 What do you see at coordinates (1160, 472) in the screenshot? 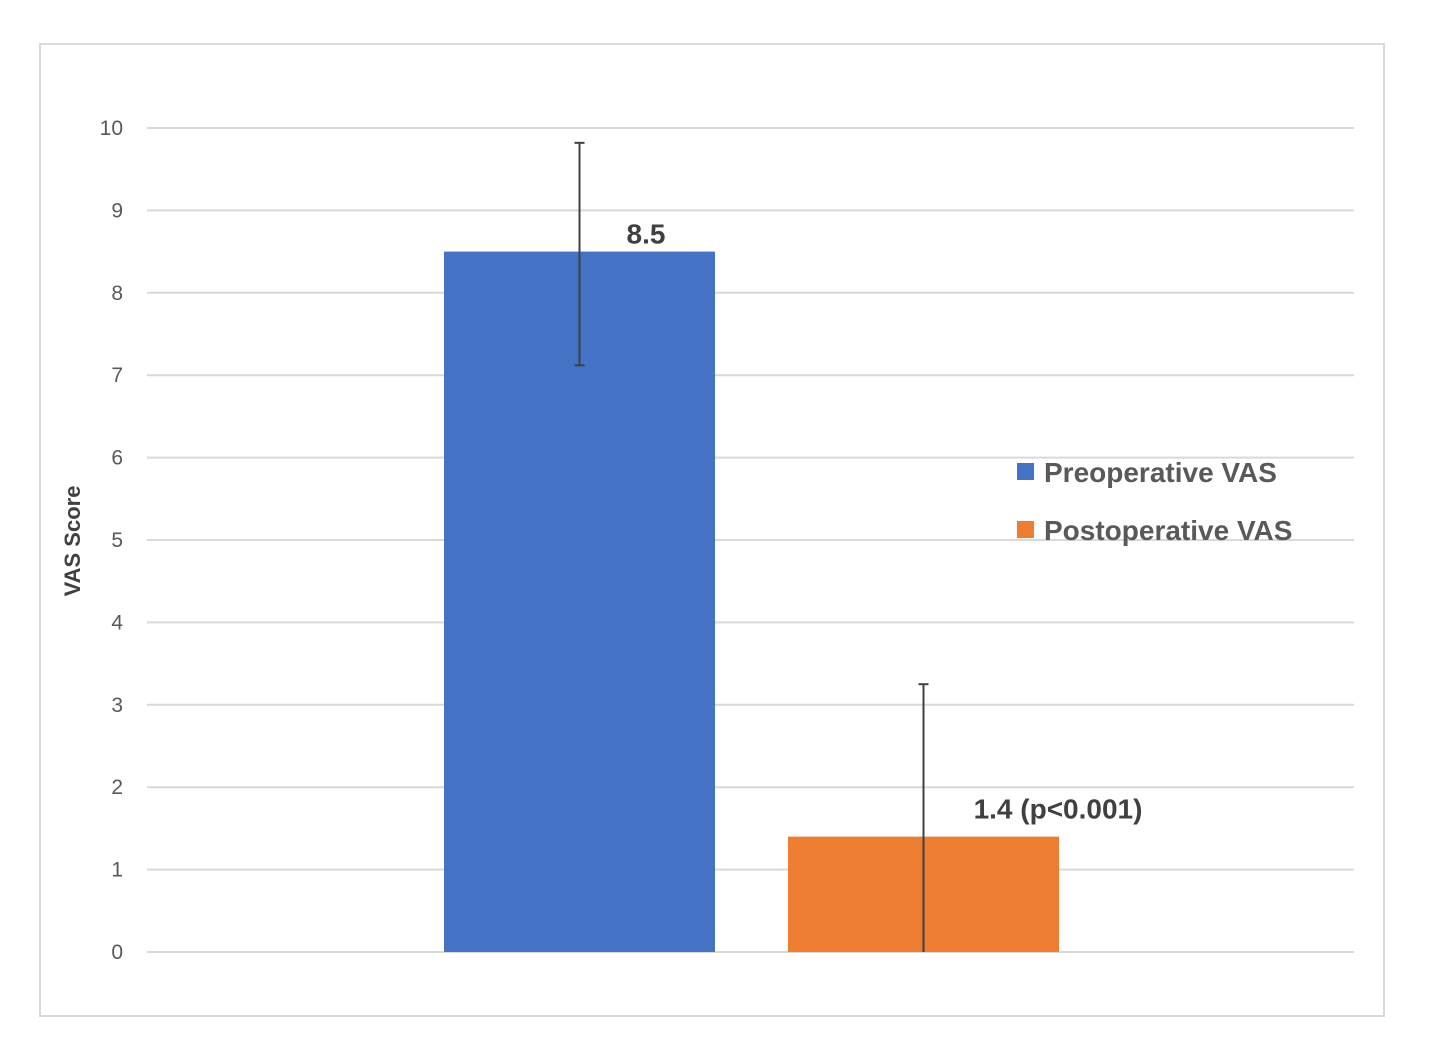
I see `legend-label: Preoperative VAS` at bounding box center [1160, 472].